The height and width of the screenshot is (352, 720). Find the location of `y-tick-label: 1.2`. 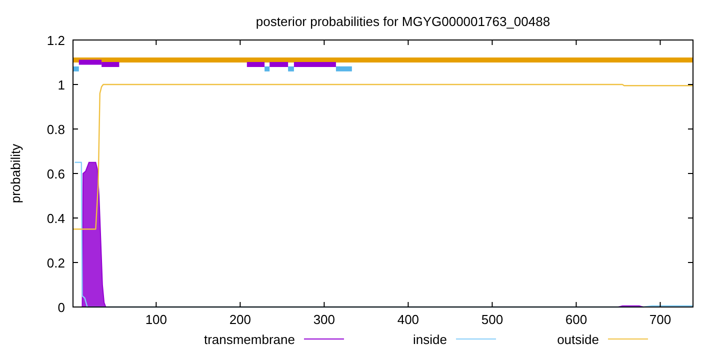

y-tick-label: 1.2 is located at coordinates (55, 40).